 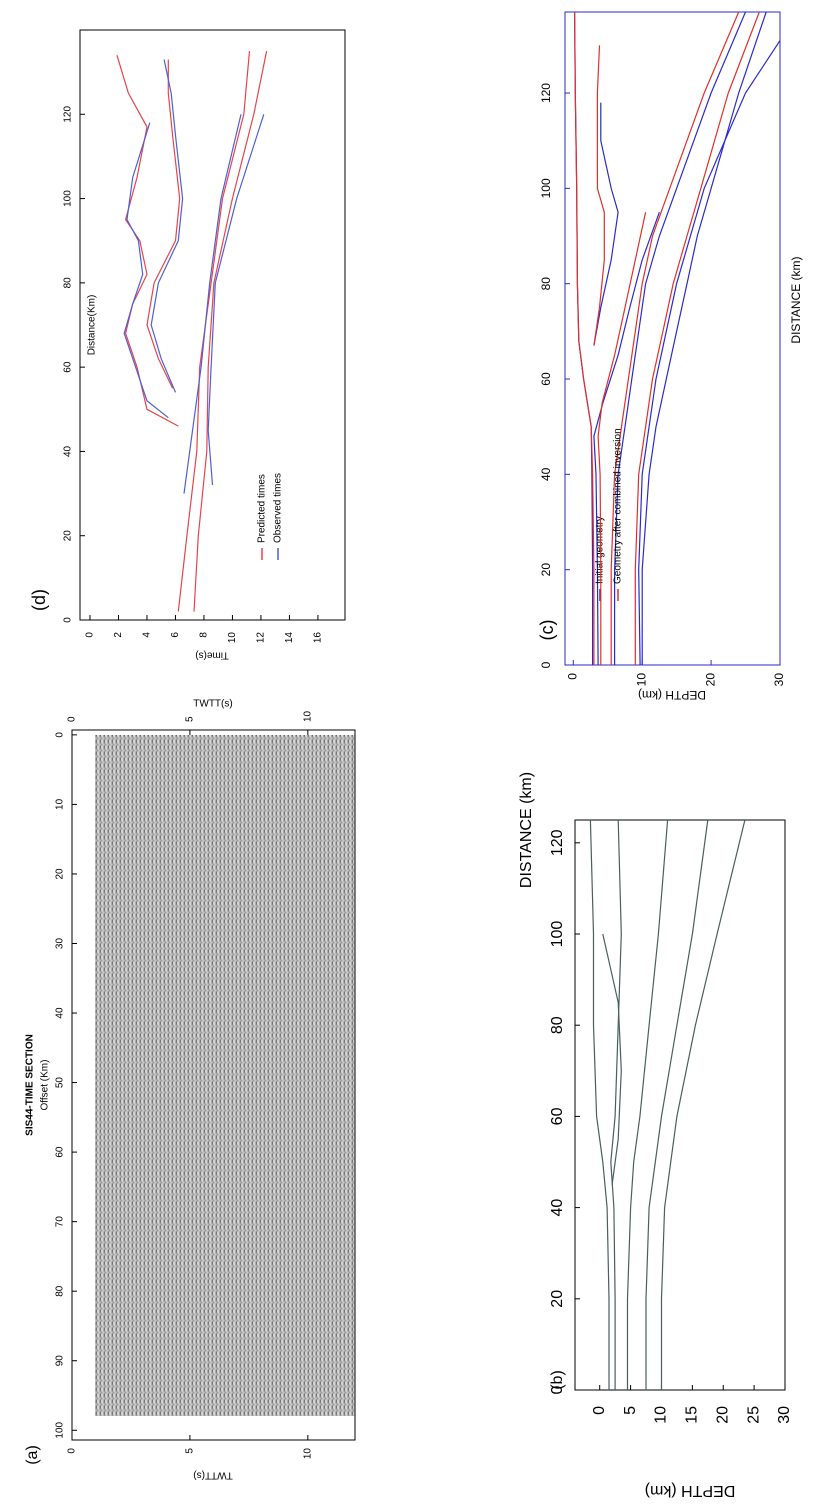 I want to click on y2-axis-label: TWTT(s), so click(x=212, y=704).